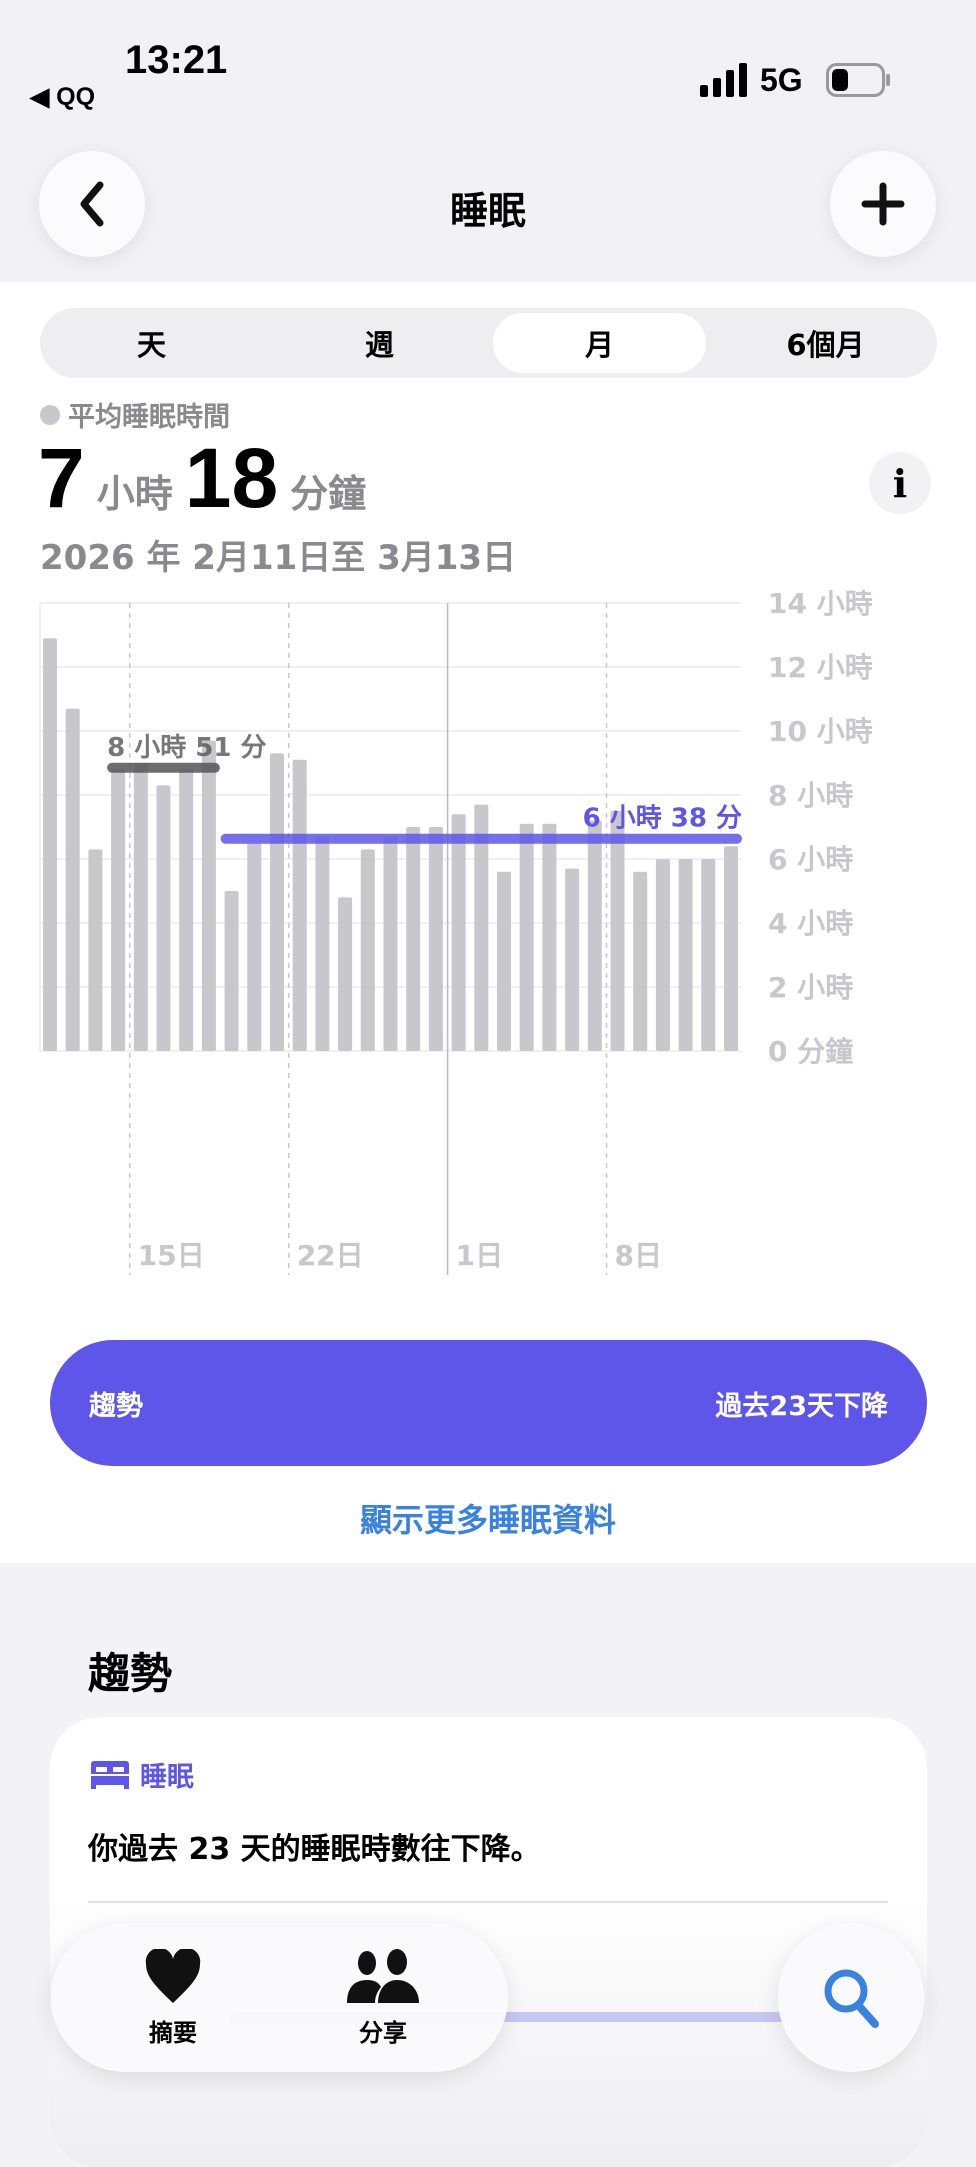 The image size is (976, 2167). I want to click on plus-icon, so click(883, 204).